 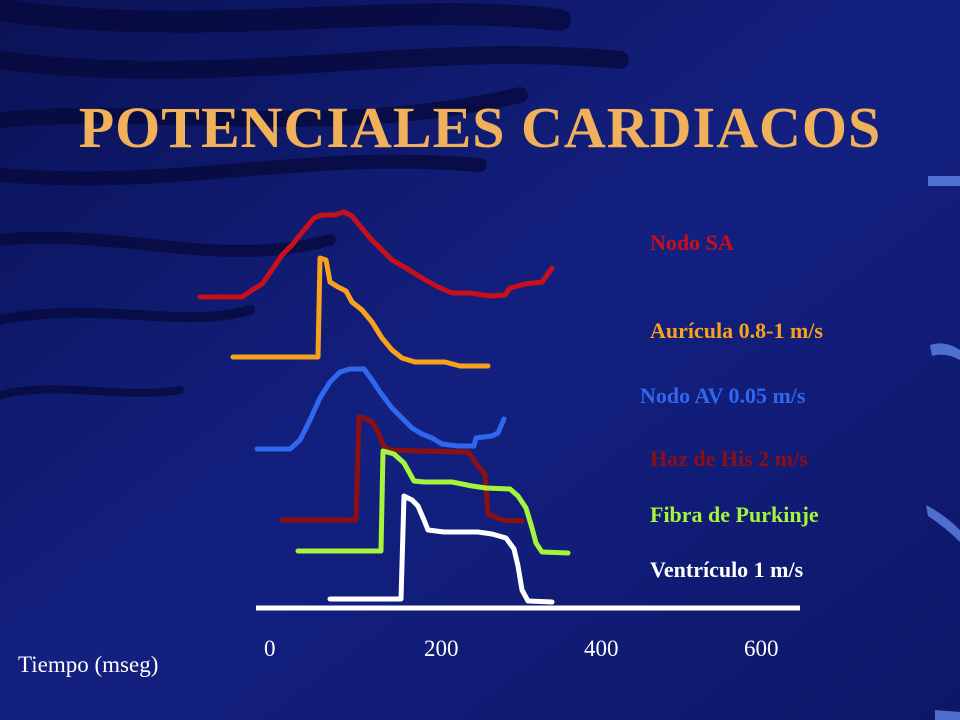 I want to click on trace-auricula, so click(x=360, y=312).